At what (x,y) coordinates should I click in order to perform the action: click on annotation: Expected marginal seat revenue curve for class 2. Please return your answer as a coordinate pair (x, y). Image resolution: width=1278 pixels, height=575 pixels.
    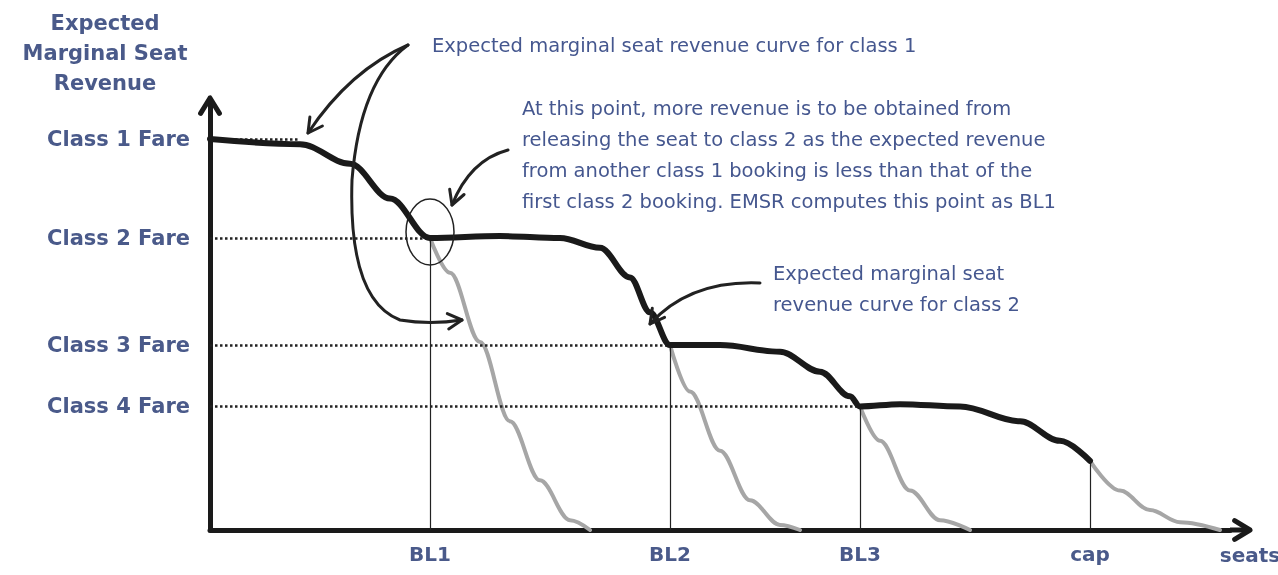
    Looking at the image, I should click on (896, 289).